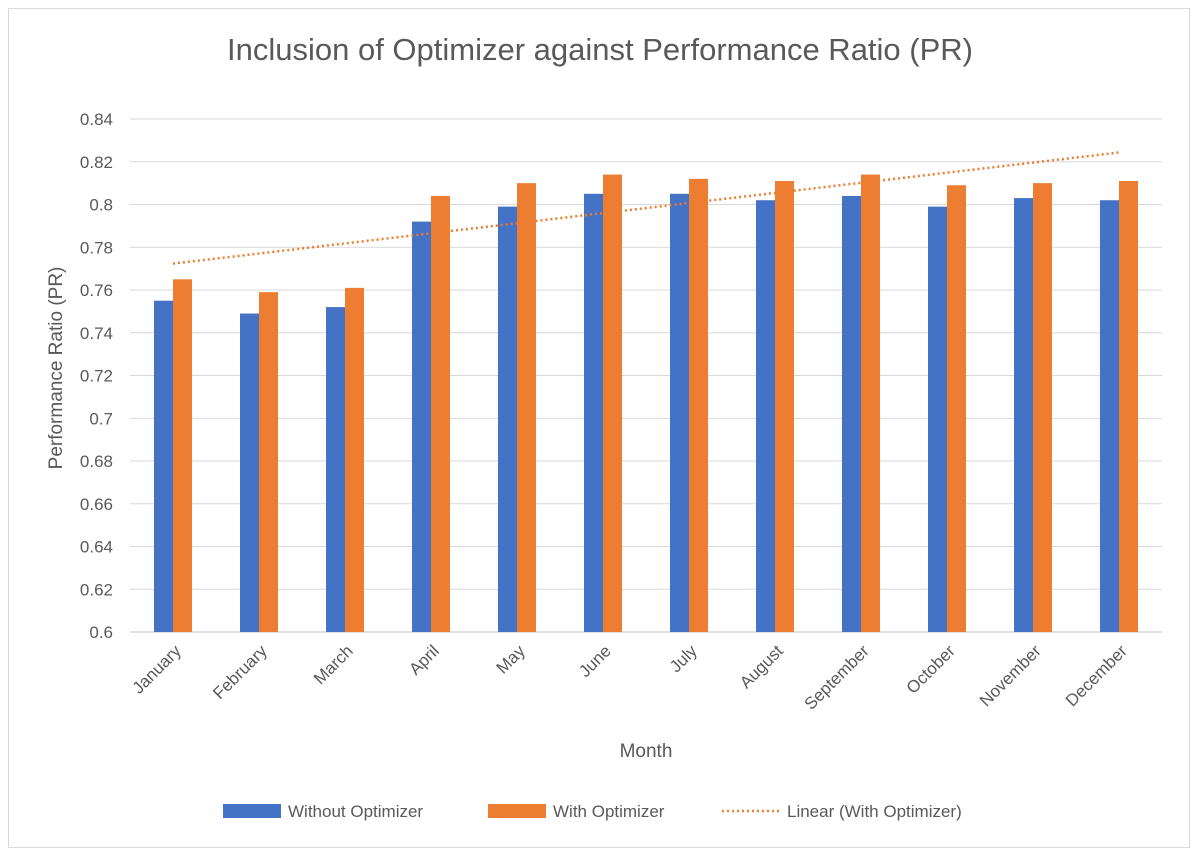 The width and height of the screenshot is (1200, 860). What do you see at coordinates (421, 426) in the screenshot?
I see `bar-without-optimizer-april` at bounding box center [421, 426].